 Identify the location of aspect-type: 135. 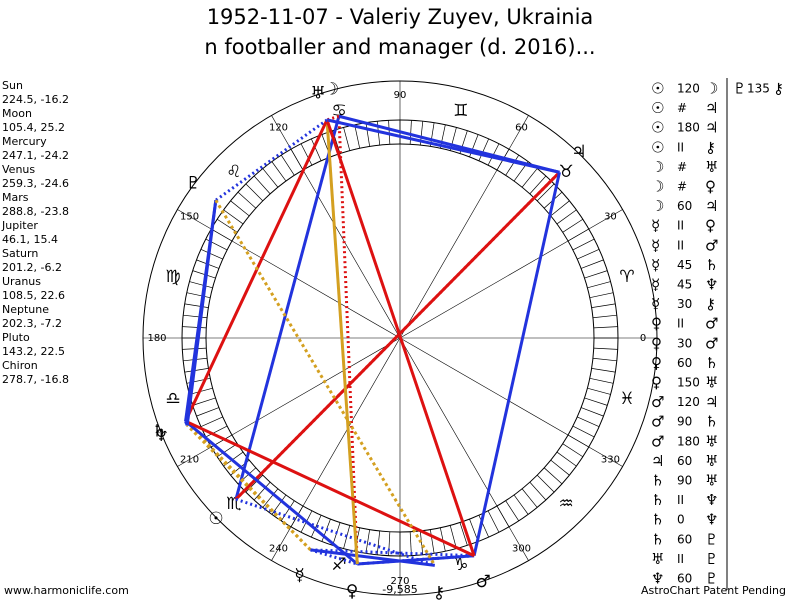
(758, 89).